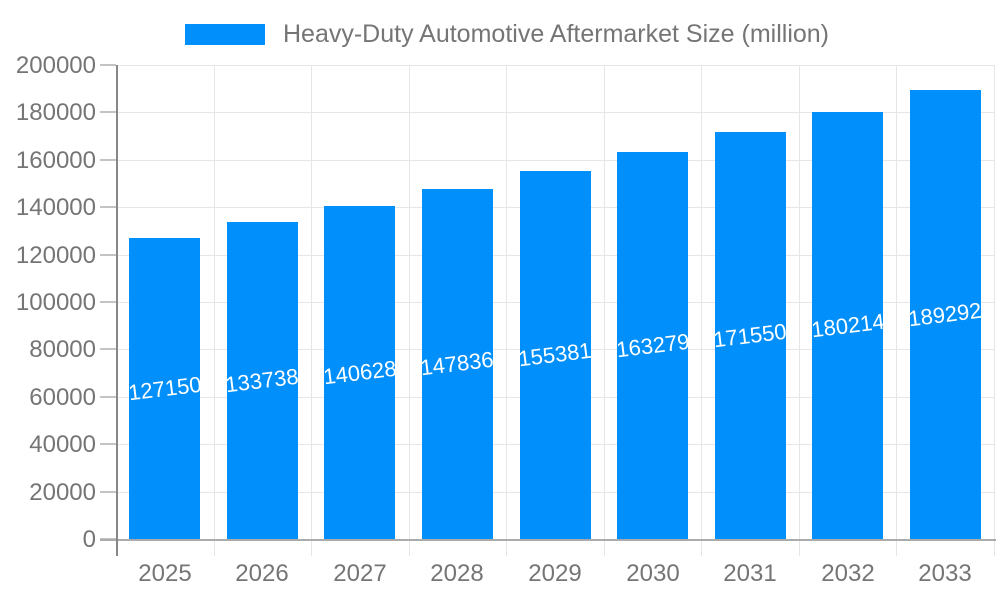  Describe the element at coordinates (89, 539) in the screenshot. I see `y-axis-label: 0` at that location.